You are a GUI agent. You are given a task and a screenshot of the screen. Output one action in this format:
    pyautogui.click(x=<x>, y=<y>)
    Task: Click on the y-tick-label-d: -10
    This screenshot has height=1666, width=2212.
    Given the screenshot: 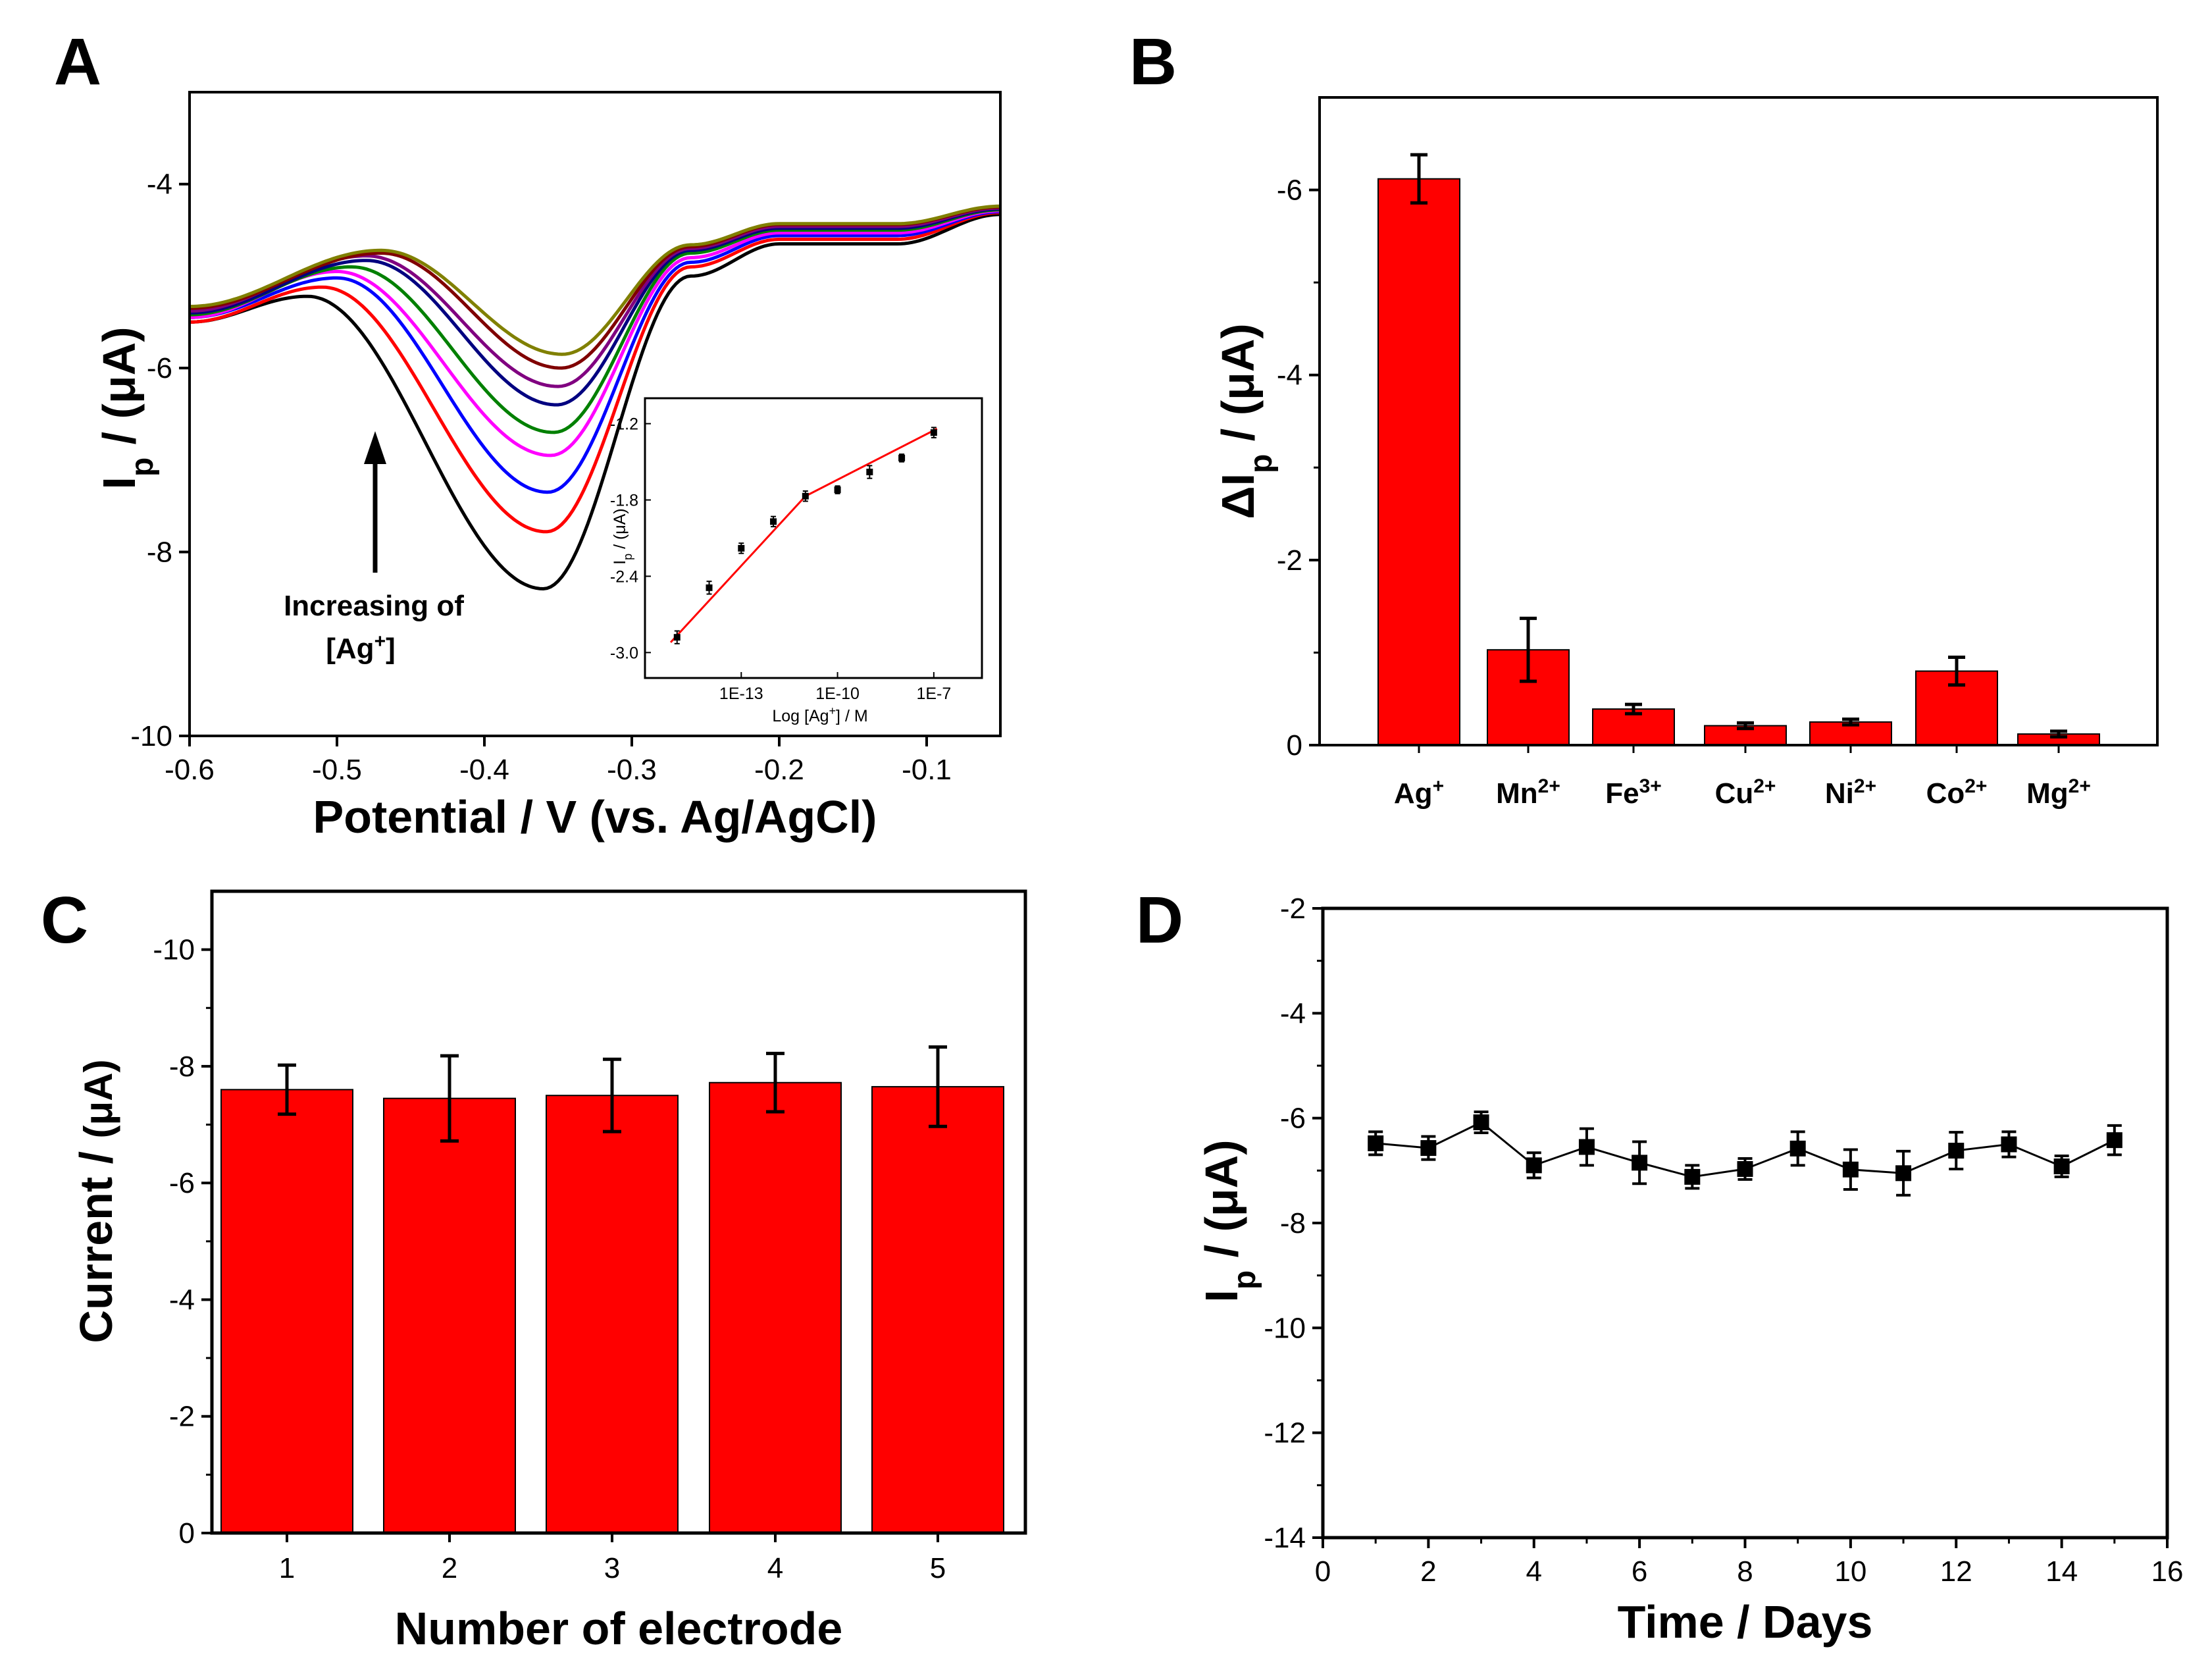 What is the action you would take?
    pyautogui.click(x=1285, y=1328)
    